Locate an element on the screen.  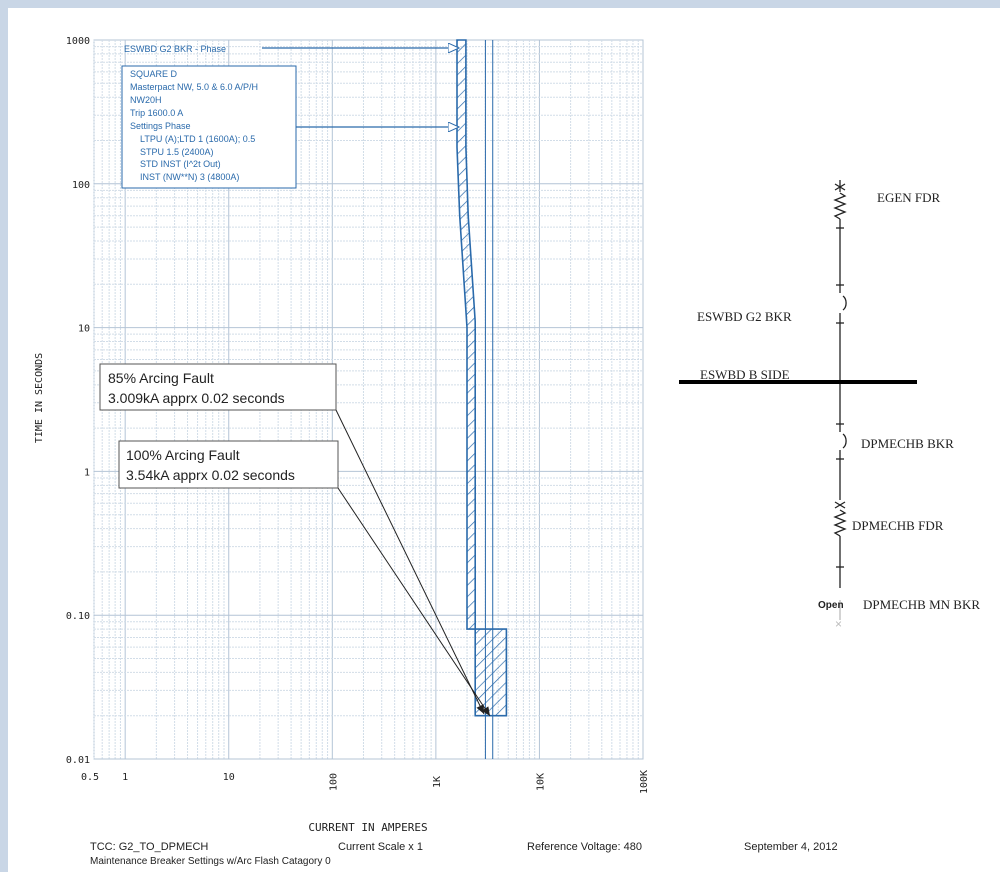
callout-100-box is located at coordinates (228, 464).